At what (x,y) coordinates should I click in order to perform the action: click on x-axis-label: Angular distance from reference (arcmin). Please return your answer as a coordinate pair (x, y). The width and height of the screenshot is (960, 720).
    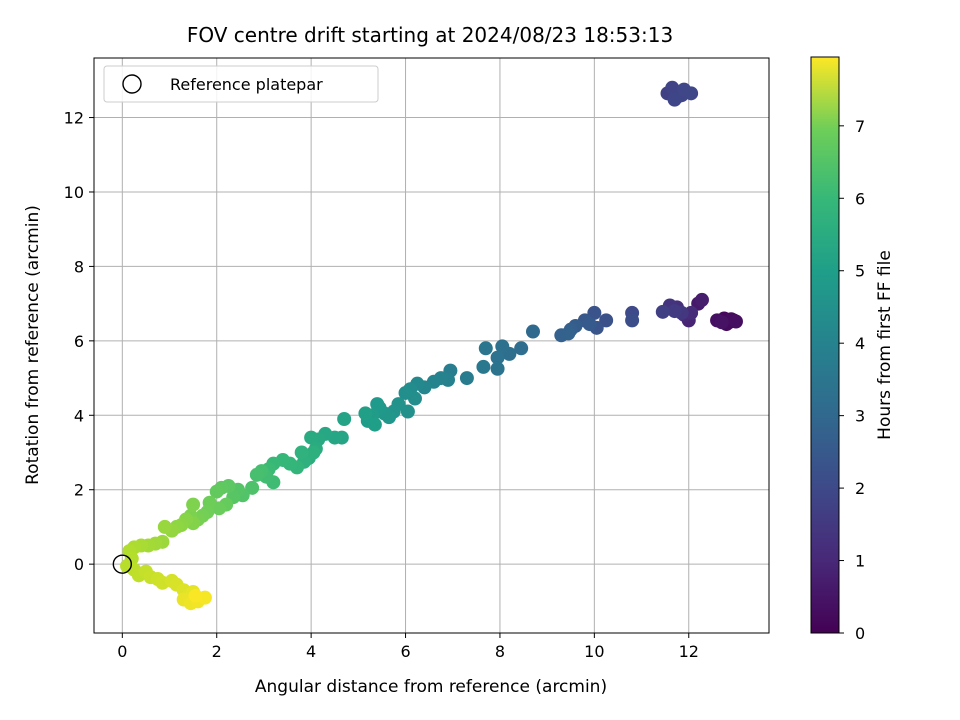
    Looking at the image, I should click on (431, 687).